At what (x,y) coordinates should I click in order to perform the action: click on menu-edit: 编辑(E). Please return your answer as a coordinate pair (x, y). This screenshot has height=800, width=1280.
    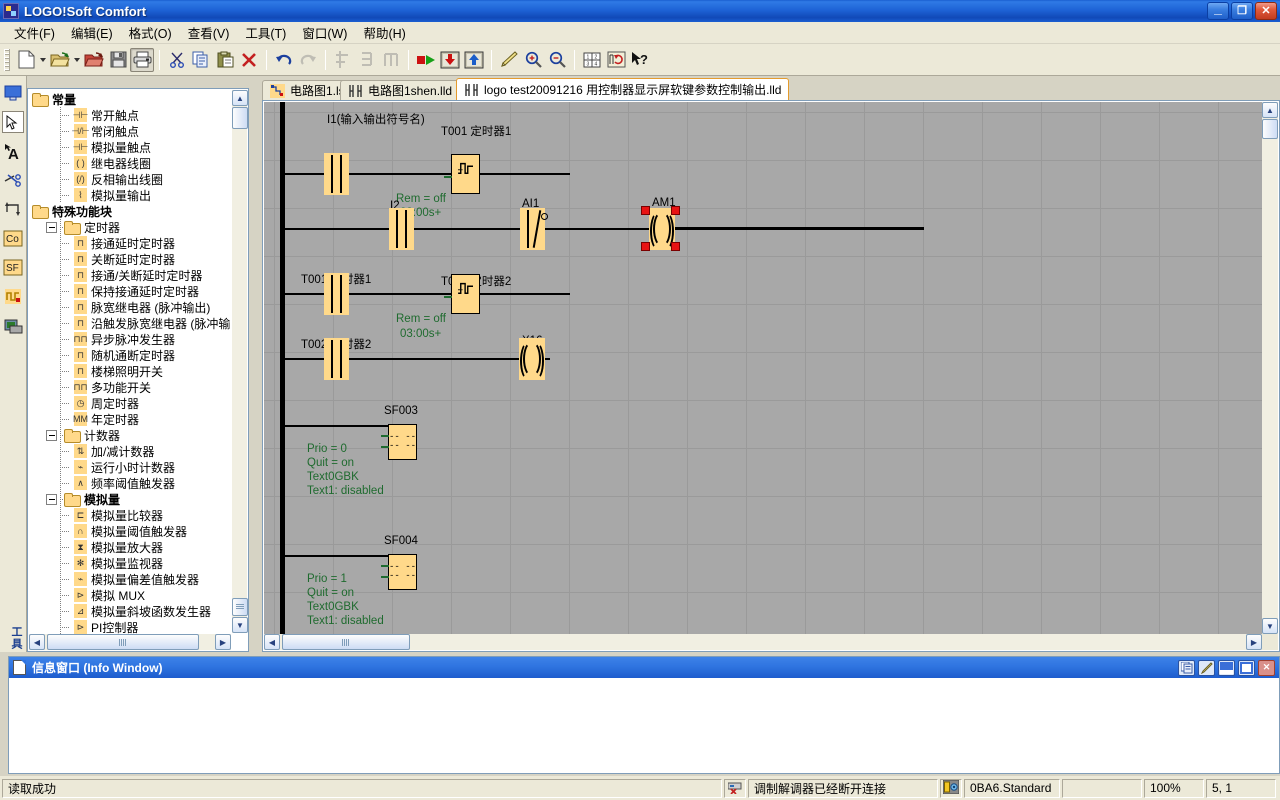
    Looking at the image, I should click on (91, 34).